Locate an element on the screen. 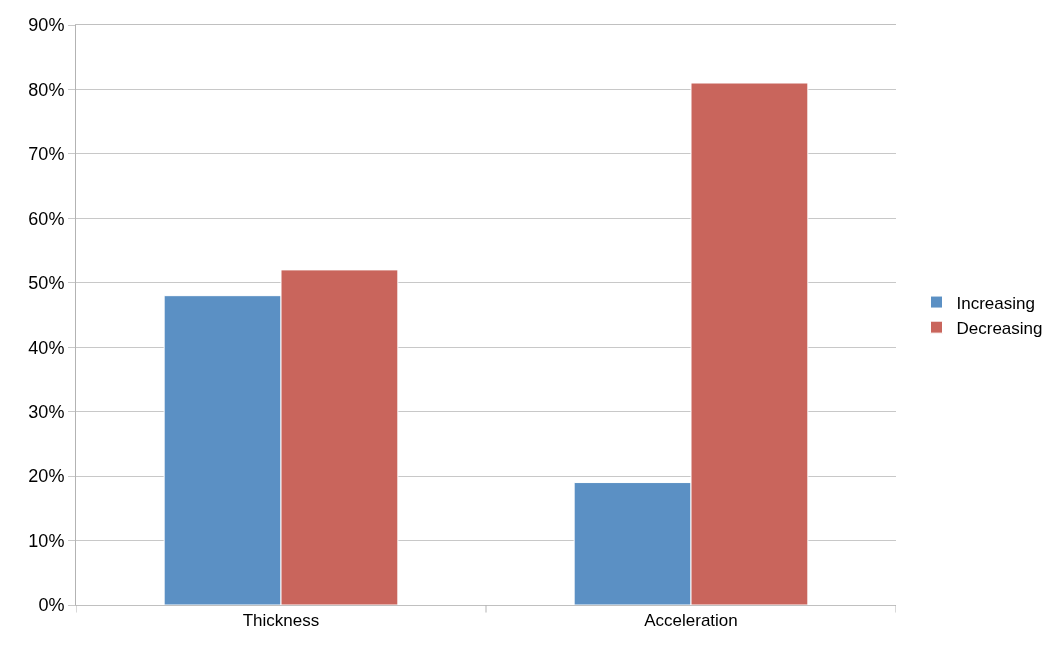 The image size is (1060, 651). legend-label: Decreasing is located at coordinates (999, 328).